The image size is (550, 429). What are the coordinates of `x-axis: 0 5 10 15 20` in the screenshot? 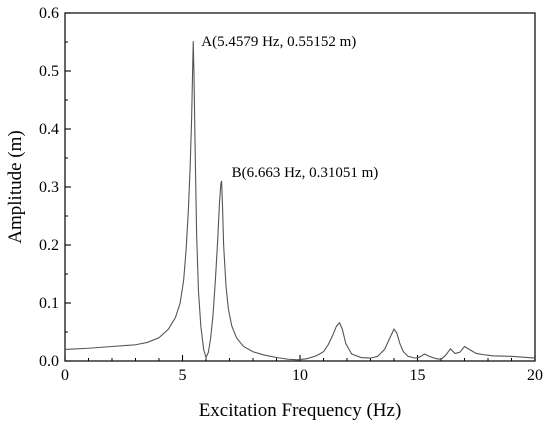 It's located at (302, 369).